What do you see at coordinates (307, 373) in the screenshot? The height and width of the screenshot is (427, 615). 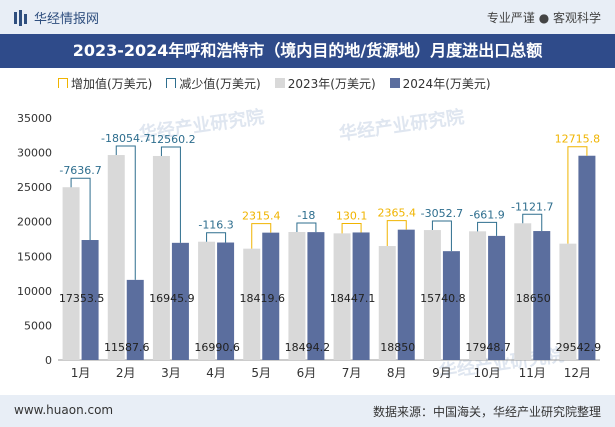 I see `x-tick-label-6: 6月` at bounding box center [307, 373].